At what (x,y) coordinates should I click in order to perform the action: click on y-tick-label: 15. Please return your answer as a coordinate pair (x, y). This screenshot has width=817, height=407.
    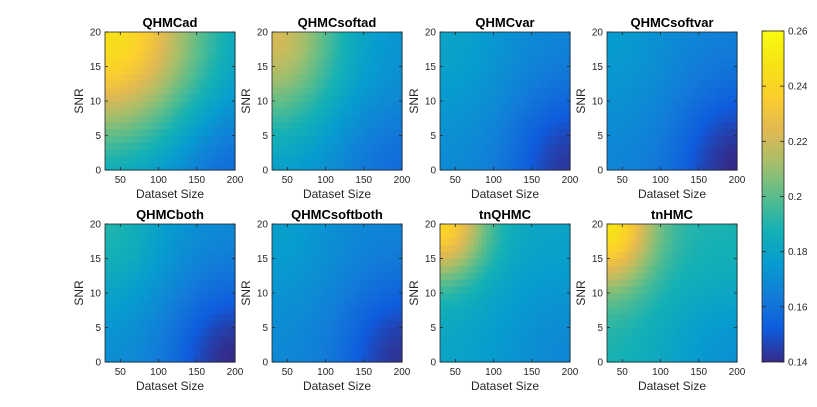
    Looking at the image, I should click on (96, 67).